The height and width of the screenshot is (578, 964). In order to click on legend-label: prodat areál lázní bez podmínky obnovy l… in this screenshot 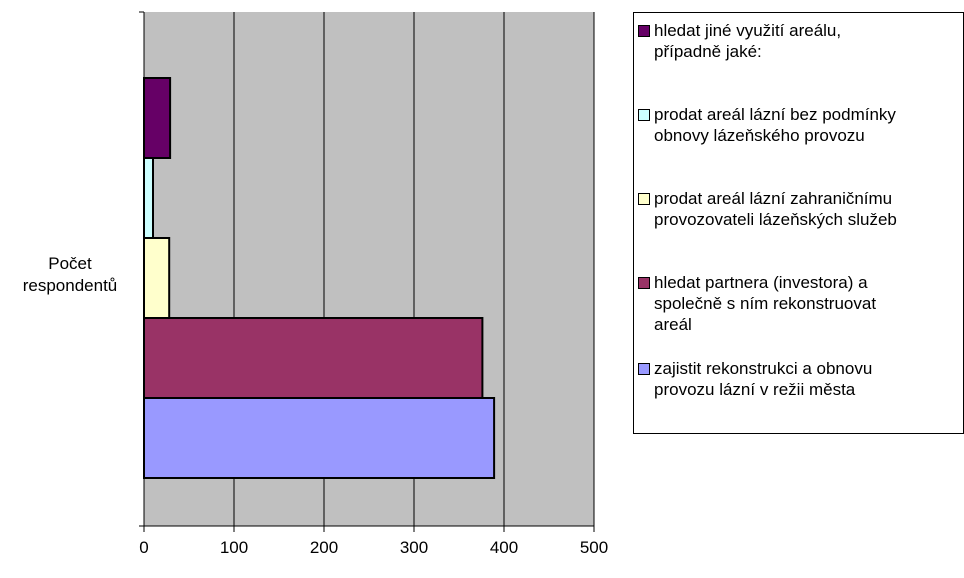, I will do `click(775, 125)`.